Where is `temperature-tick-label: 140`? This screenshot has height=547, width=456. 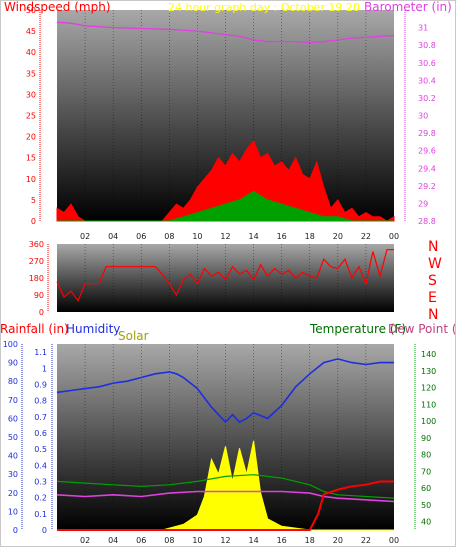 temperature-tick-label: 140 is located at coordinates (428, 354).